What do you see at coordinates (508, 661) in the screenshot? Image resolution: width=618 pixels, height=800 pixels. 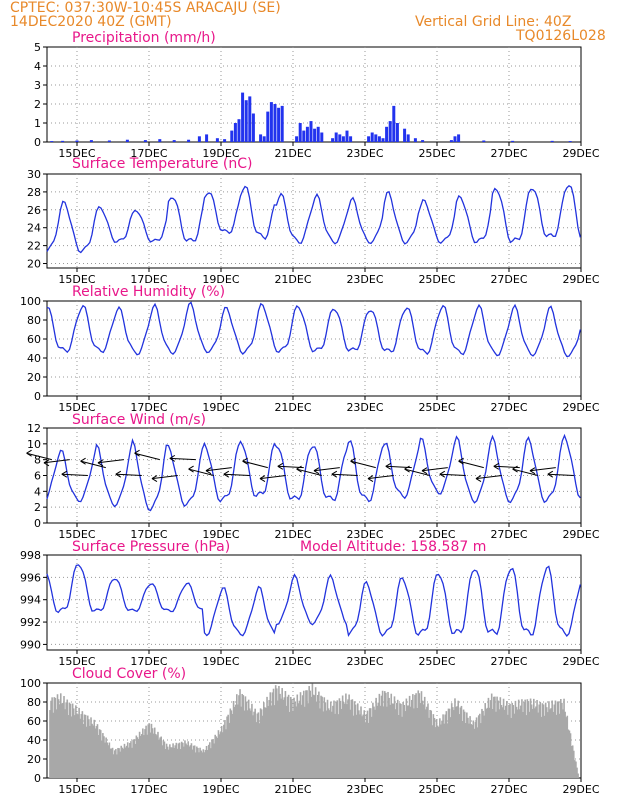 I see `x-tick-label: 27DEC` at bounding box center [508, 661].